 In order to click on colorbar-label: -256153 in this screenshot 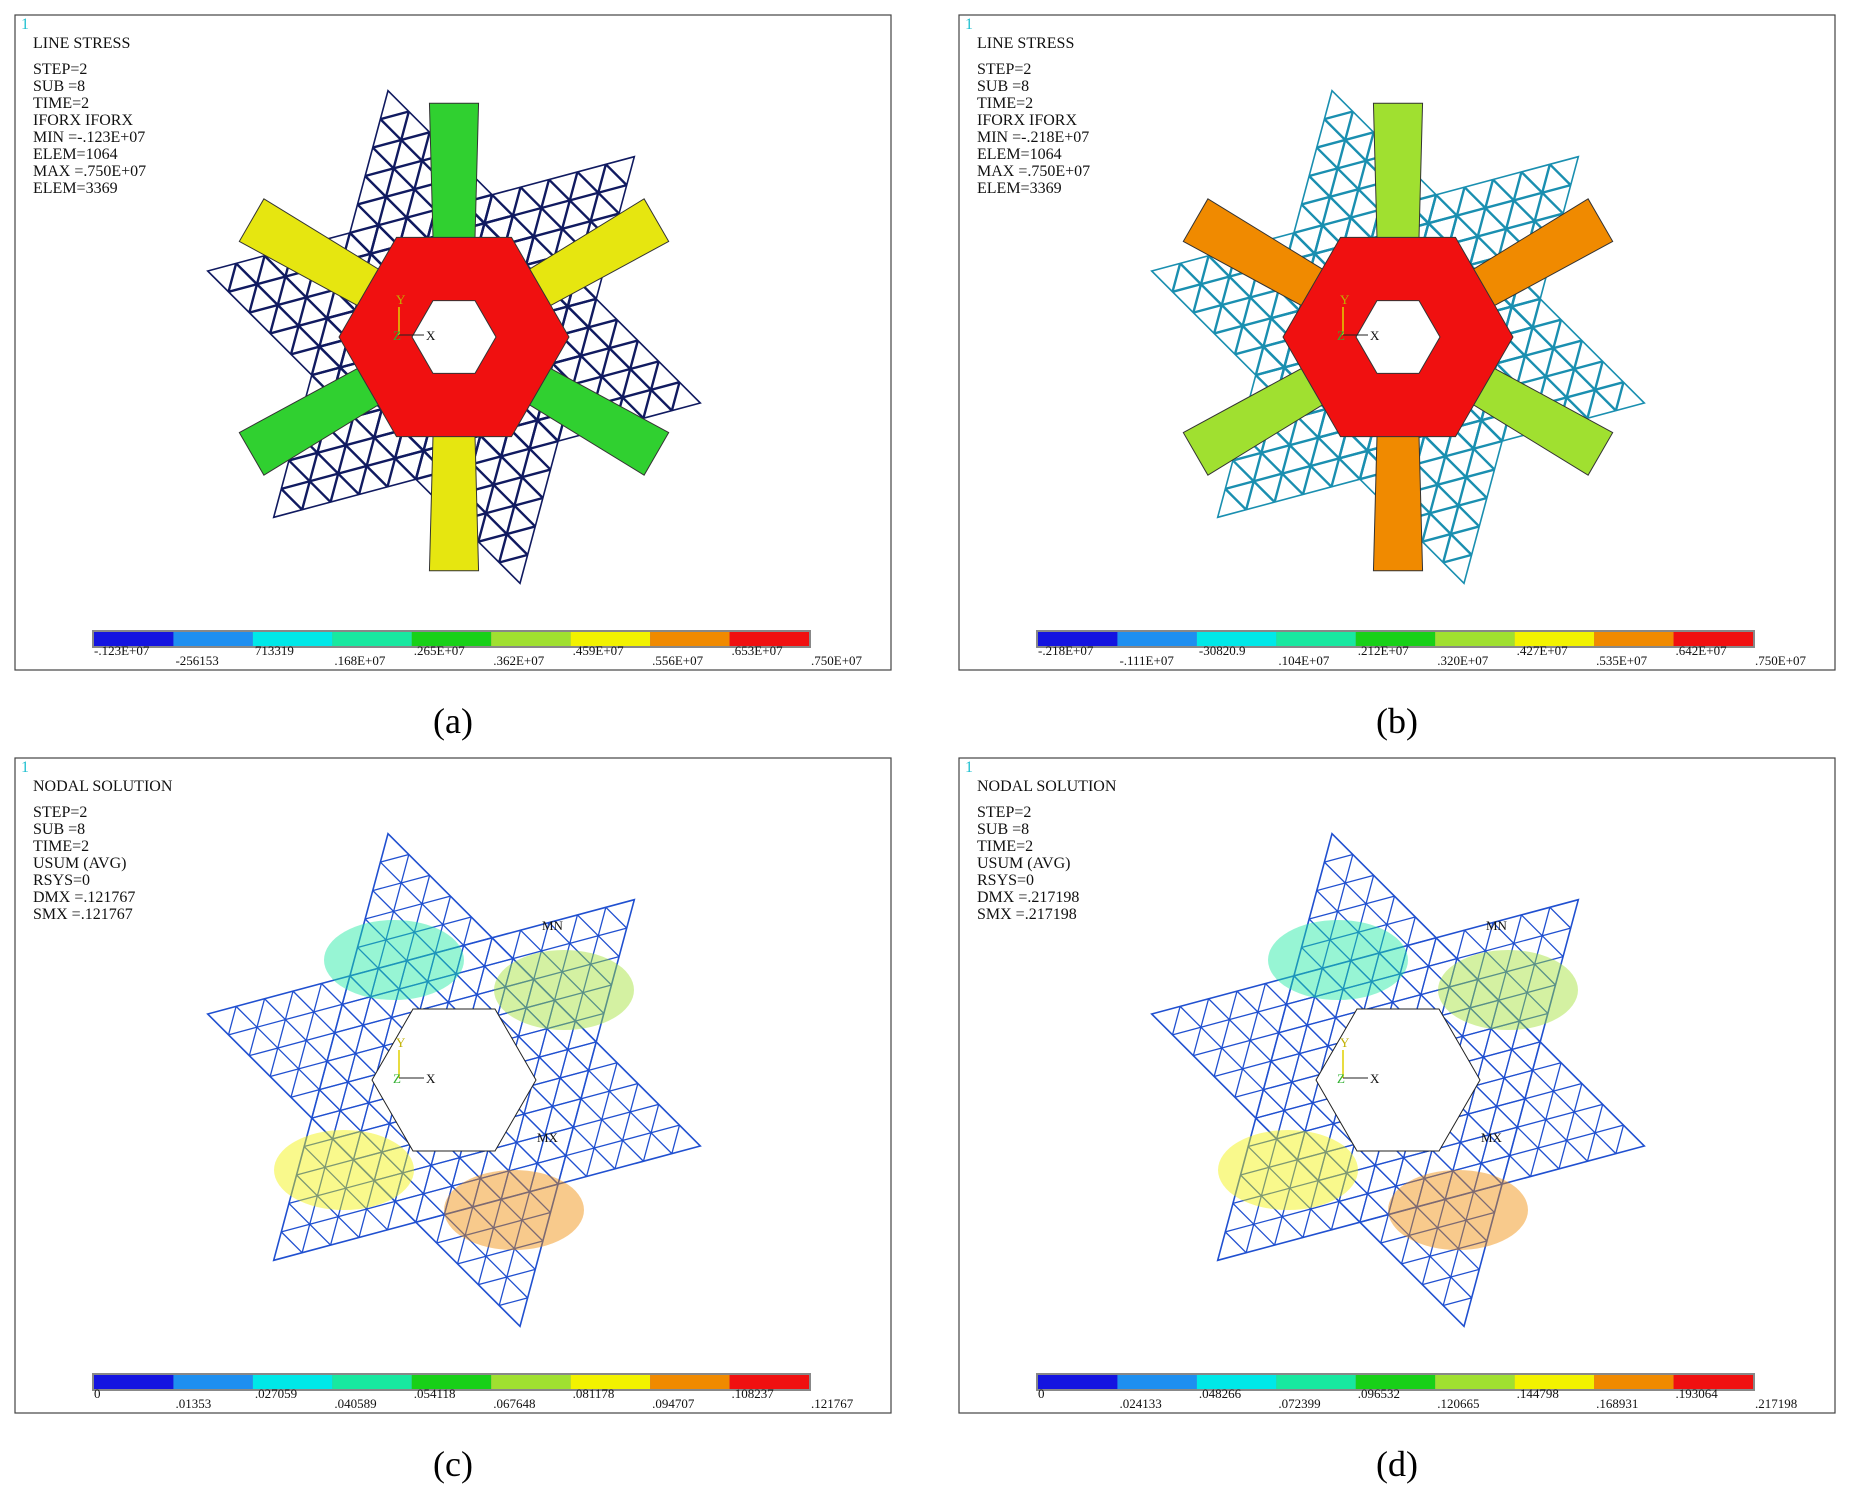, I will do `click(196, 660)`.